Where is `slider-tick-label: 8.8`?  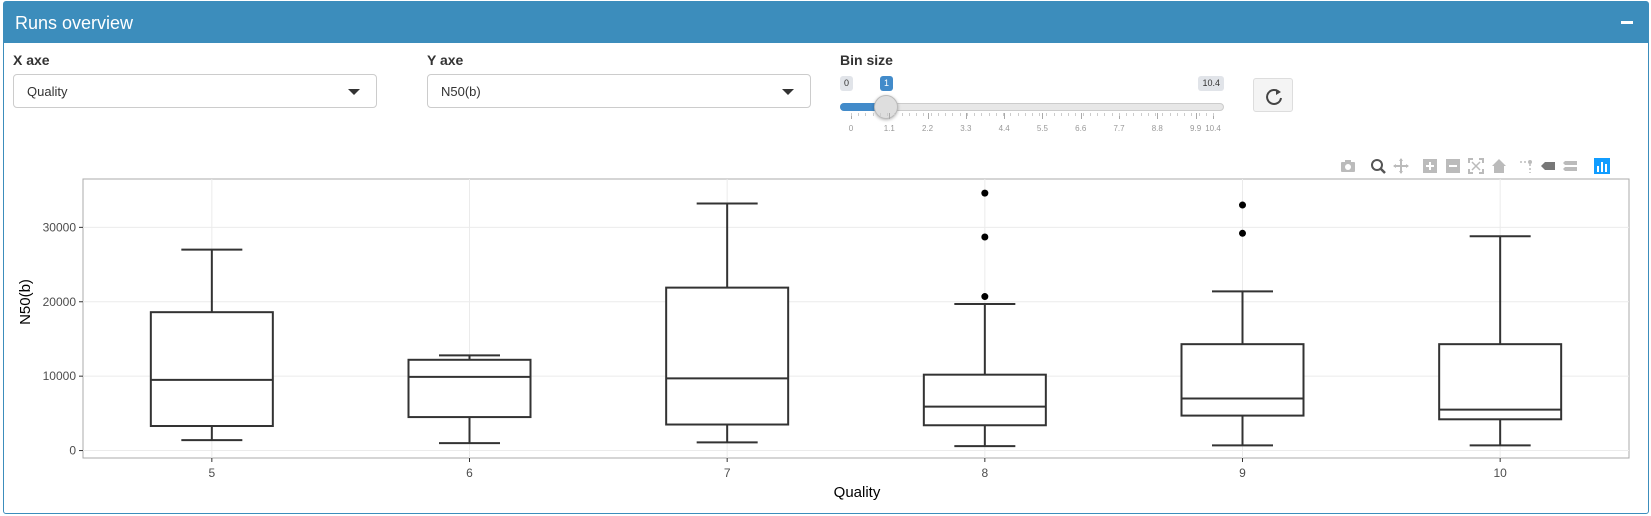
slider-tick-label: 8.8 is located at coordinates (1157, 128).